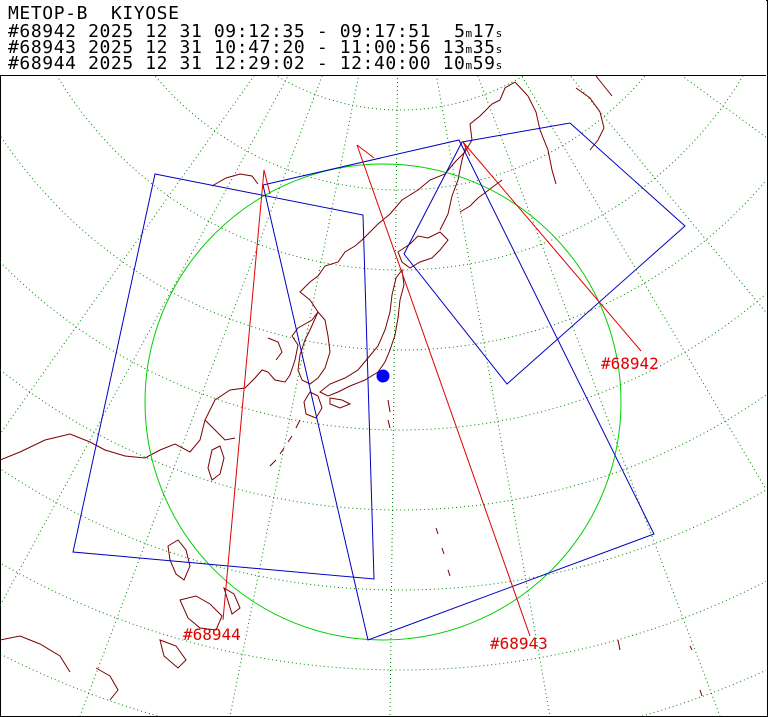  I want to click on station-name: KIYOSE, so click(145, 13).